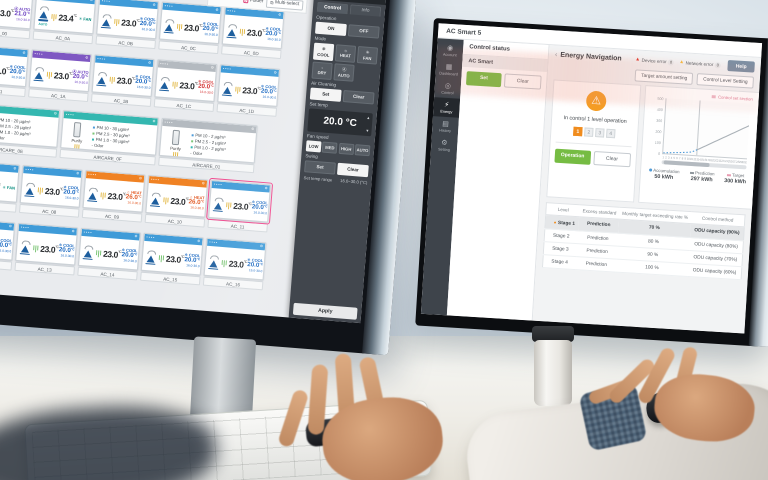 The width and height of the screenshot is (768, 480). What do you see at coordinates (572, 156) in the screenshot?
I see `operation-button: Operation` at bounding box center [572, 156].